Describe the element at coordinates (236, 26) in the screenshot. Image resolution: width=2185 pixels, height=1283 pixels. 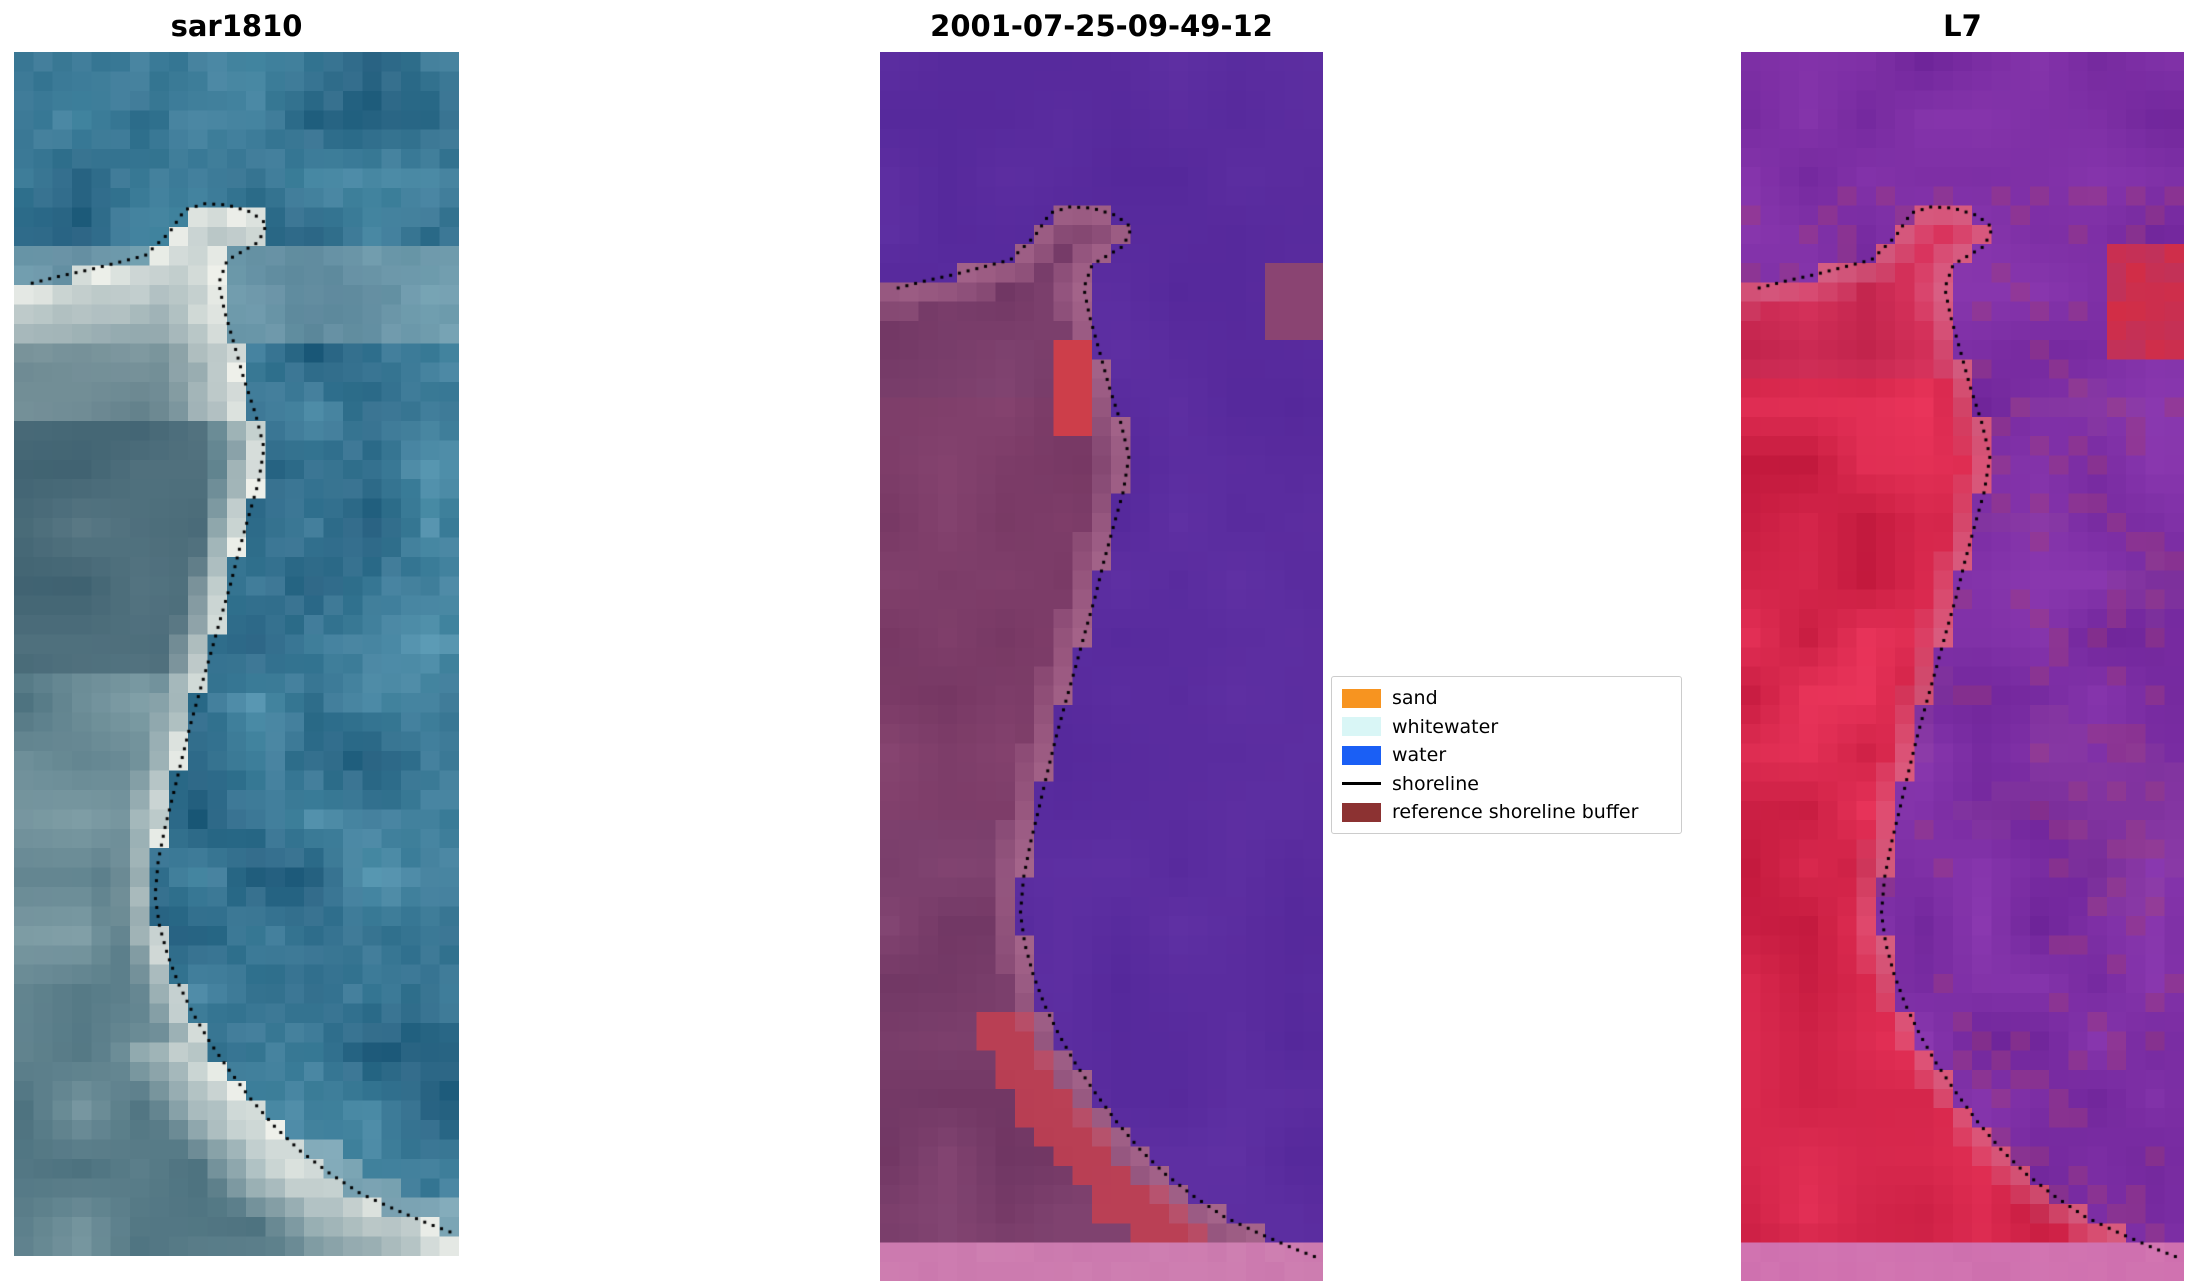
I see `panel-title-sar1810: sar1810` at that location.